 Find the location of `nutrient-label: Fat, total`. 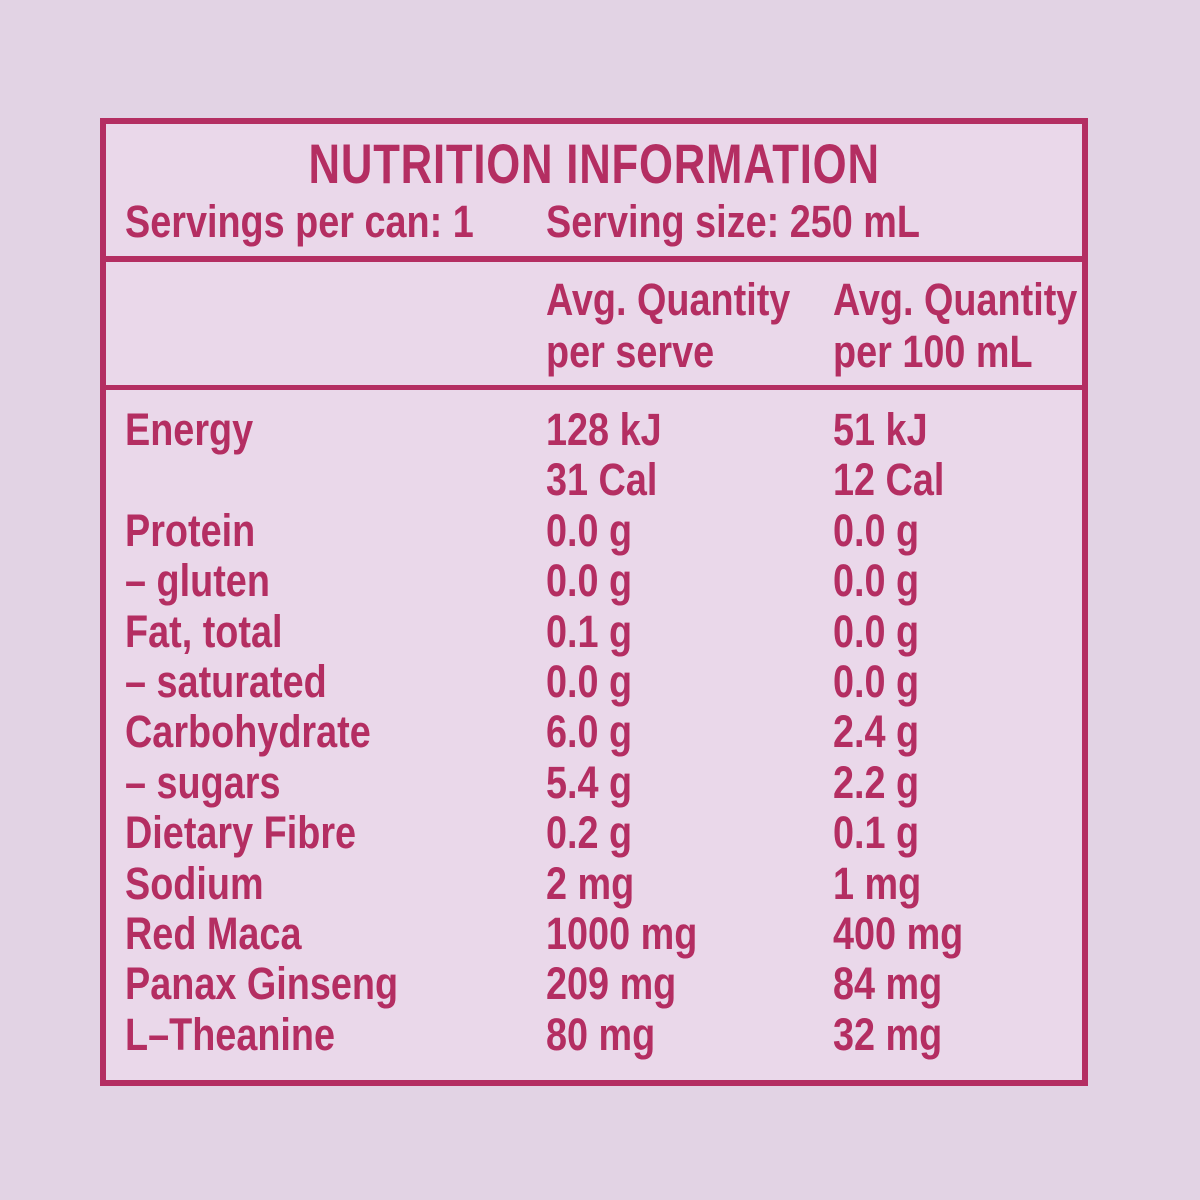

nutrient-label: Fat, total is located at coordinates (204, 631).